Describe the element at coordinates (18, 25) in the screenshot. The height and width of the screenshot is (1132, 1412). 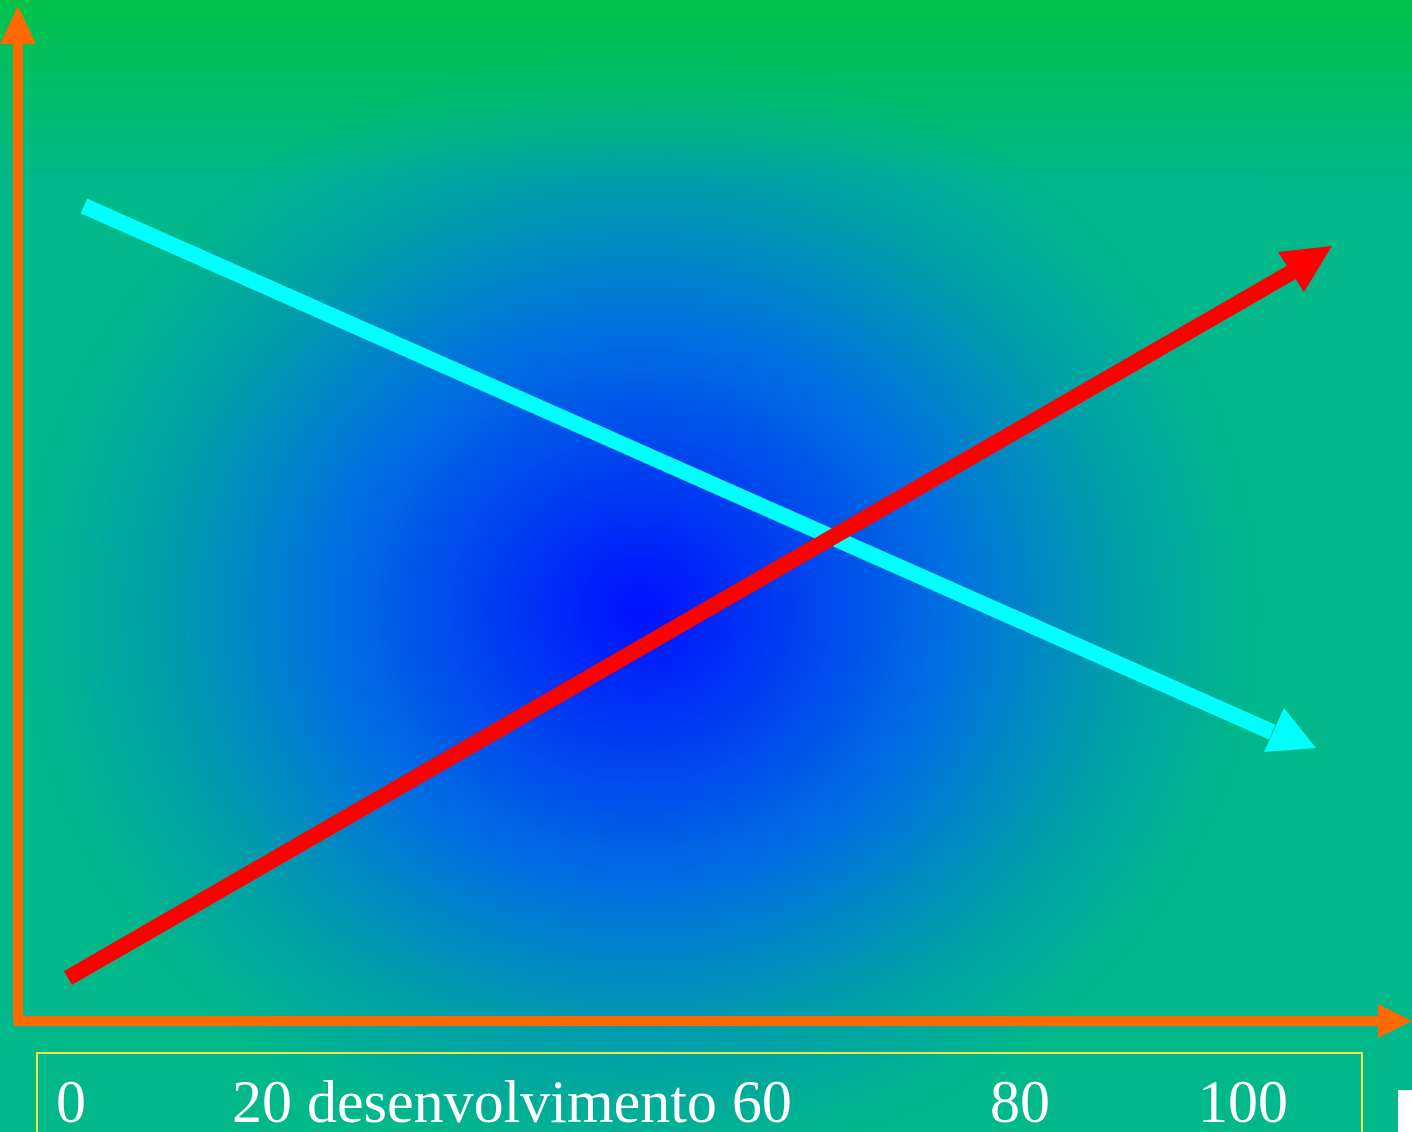
I see `y-axis-arrowhead` at that location.